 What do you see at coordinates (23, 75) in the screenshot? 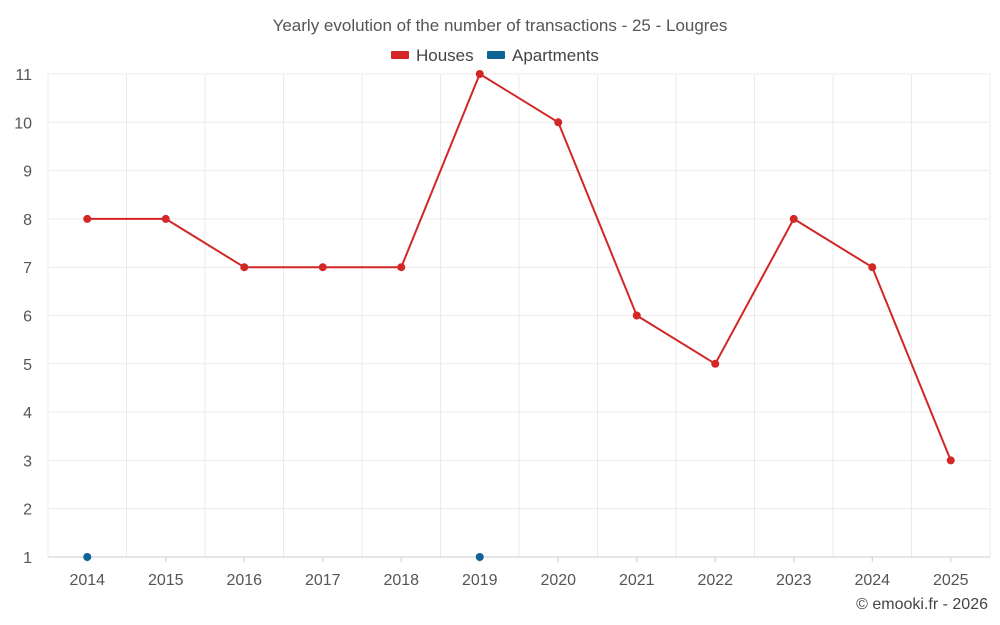
I see `y-tick-label: 11` at bounding box center [23, 75].